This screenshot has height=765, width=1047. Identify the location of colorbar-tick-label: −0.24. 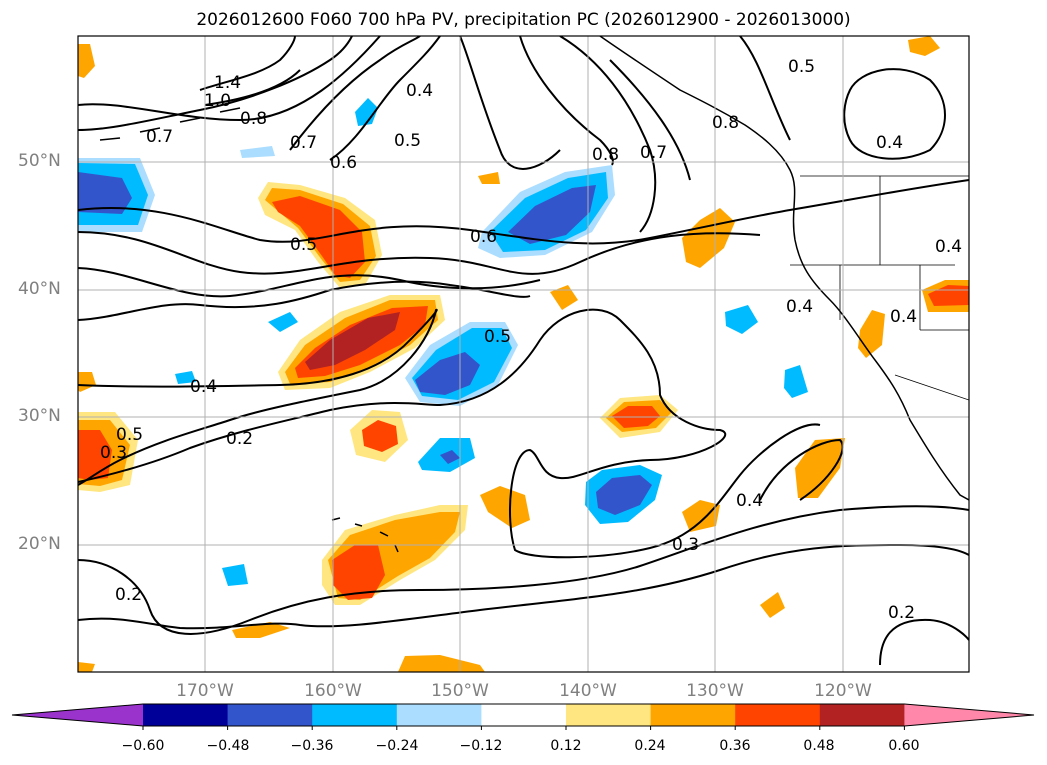
(397, 746).